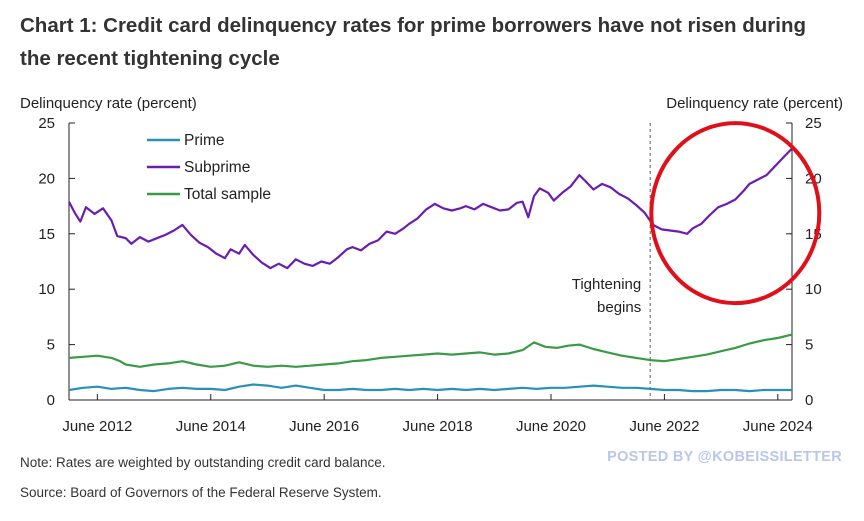 The image size is (864, 521). I want to click on series-prime-line, so click(430, 388).